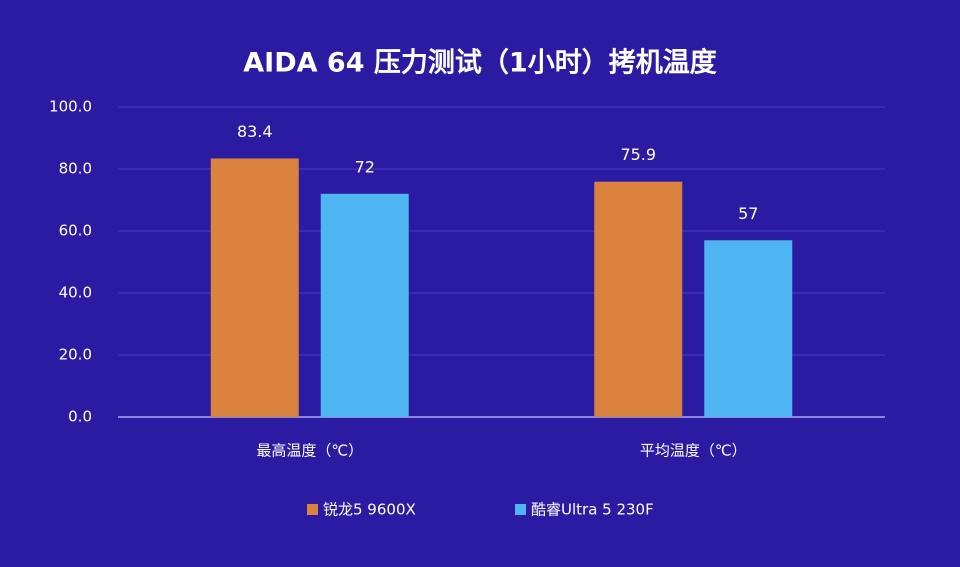 This screenshot has height=567, width=960. What do you see at coordinates (75, 293) in the screenshot?
I see `y-tick-label: 40.0` at bounding box center [75, 293].